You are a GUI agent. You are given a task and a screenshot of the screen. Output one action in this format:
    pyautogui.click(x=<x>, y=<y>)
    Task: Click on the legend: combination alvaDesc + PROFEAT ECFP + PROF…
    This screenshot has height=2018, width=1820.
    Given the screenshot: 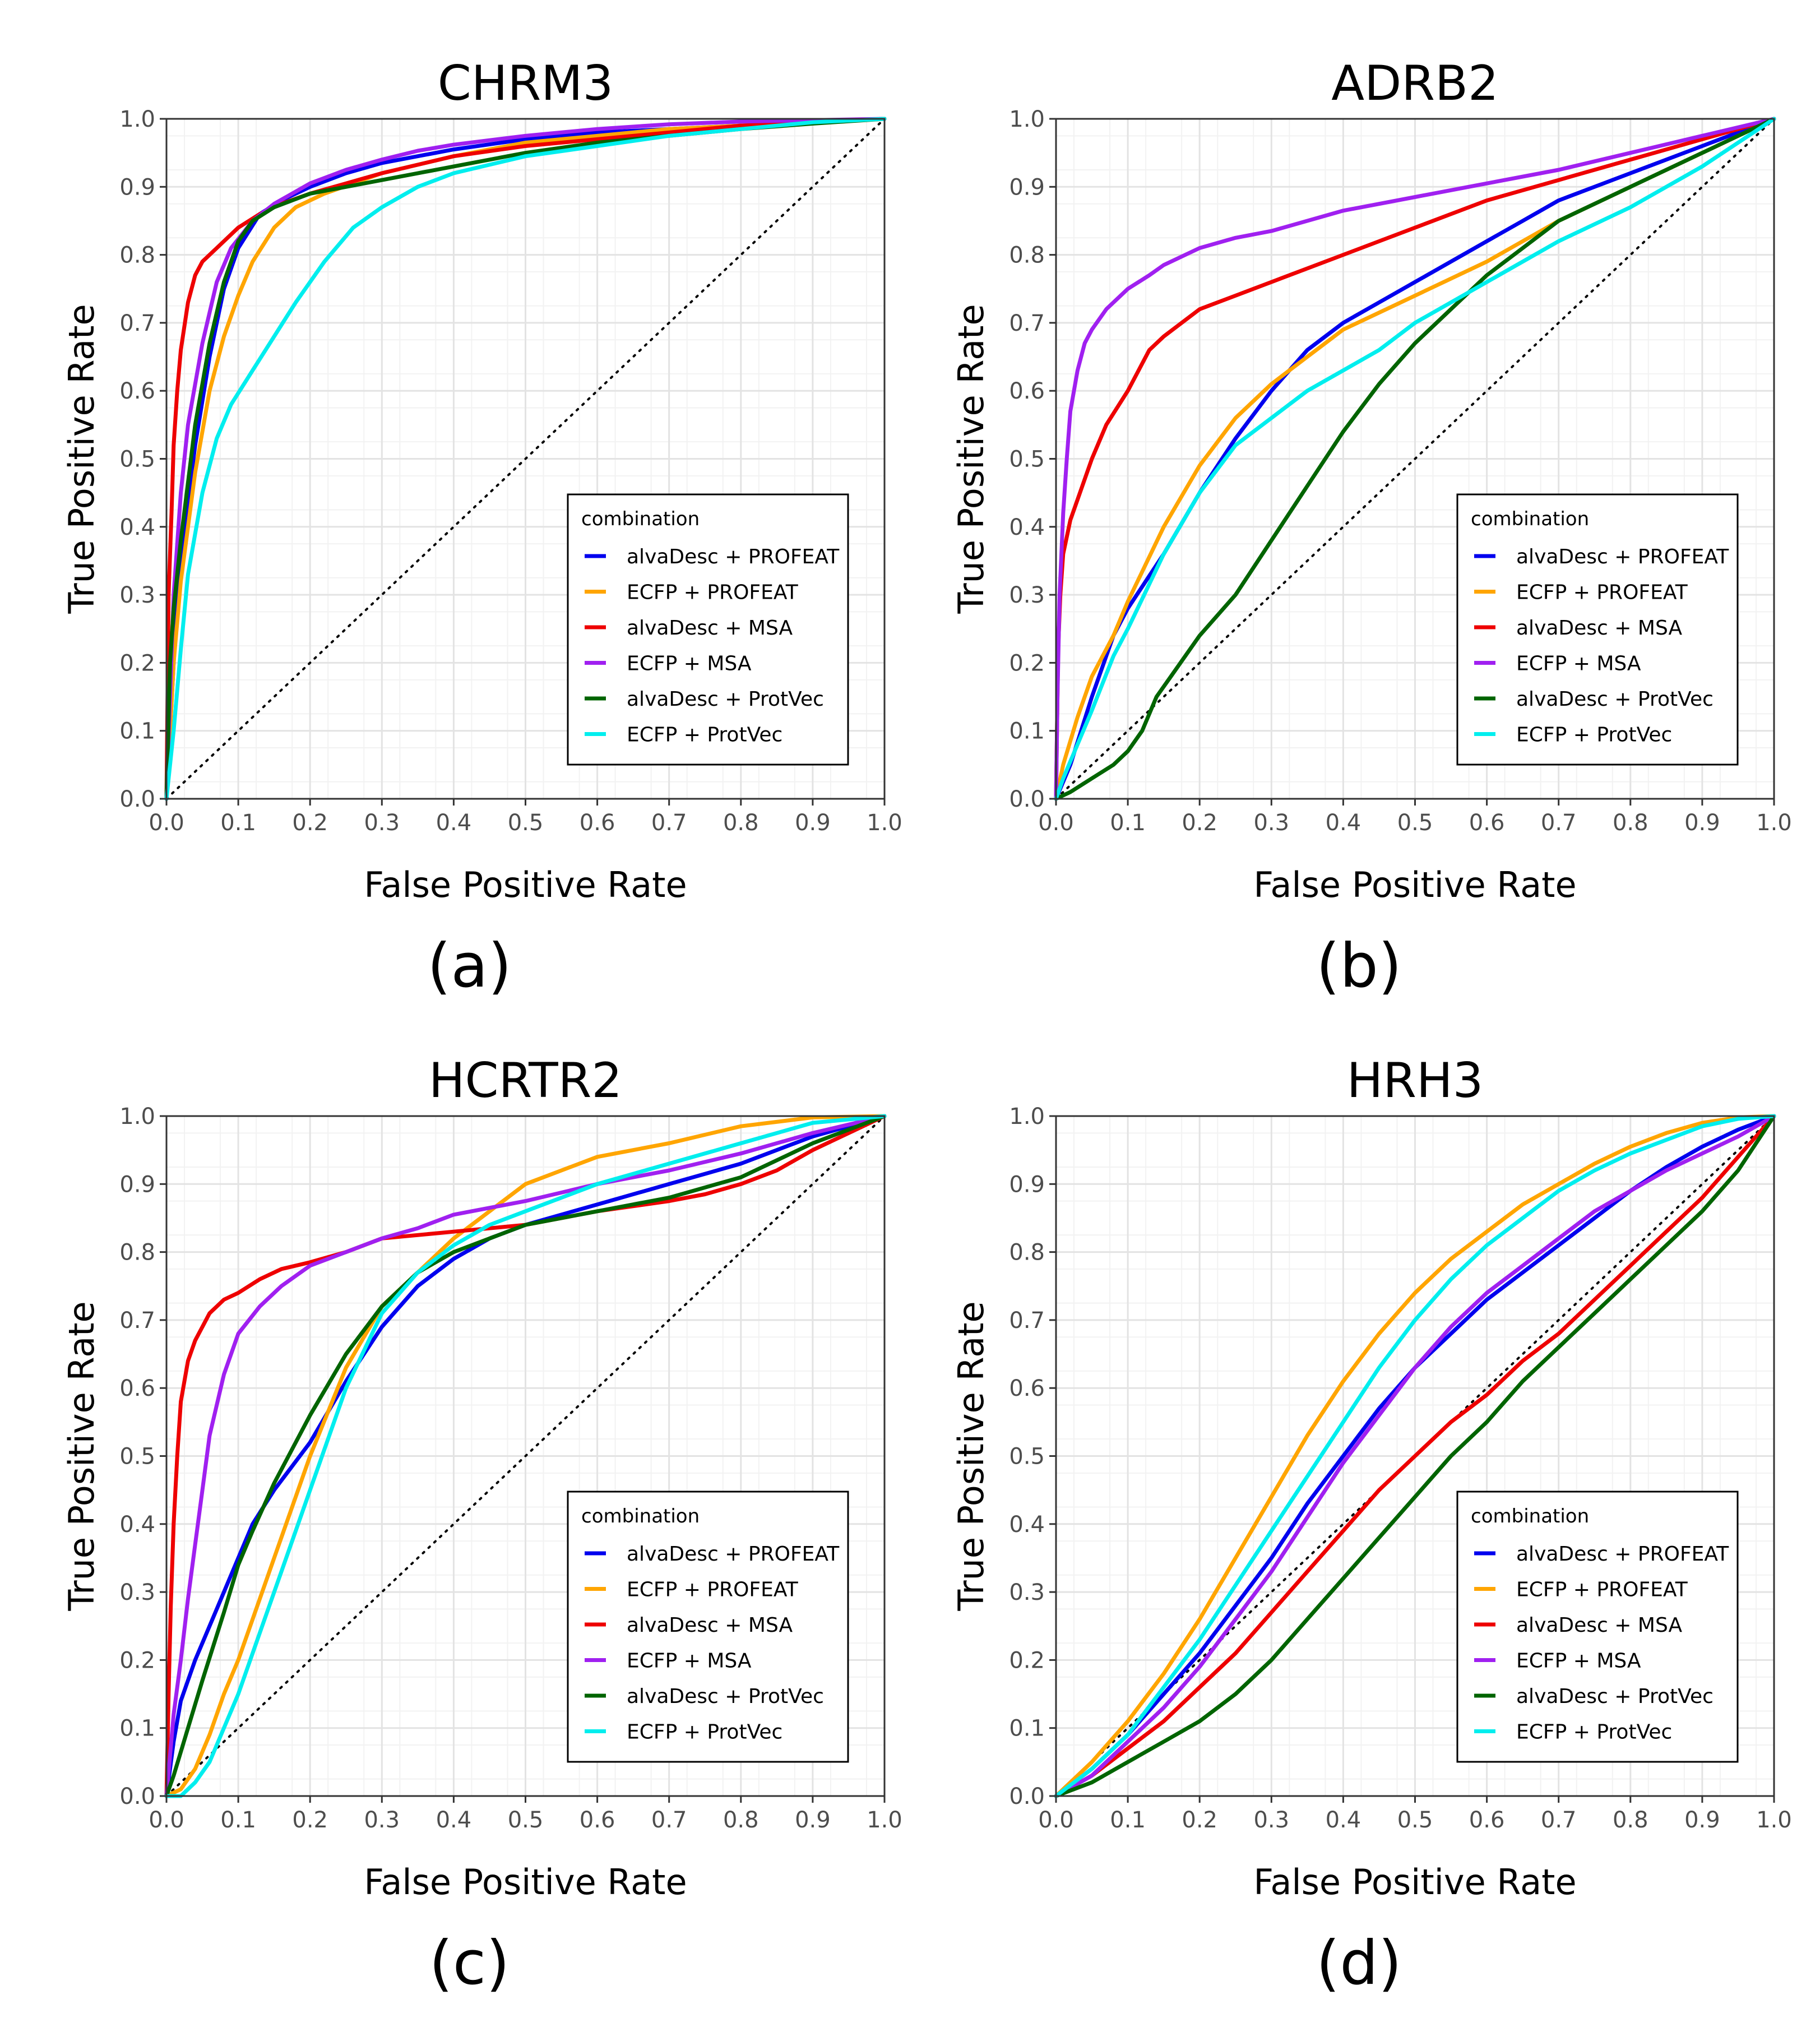 What is the action you would take?
    pyautogui.click(x=708, y=629)
    